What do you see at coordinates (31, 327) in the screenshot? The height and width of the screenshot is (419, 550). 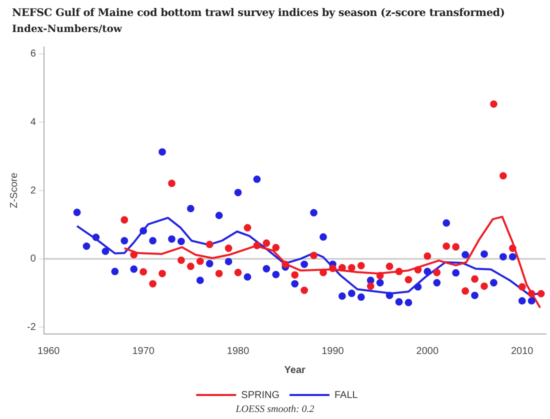 I see `y-tick-label: -2` at bounding box center [31, 327].